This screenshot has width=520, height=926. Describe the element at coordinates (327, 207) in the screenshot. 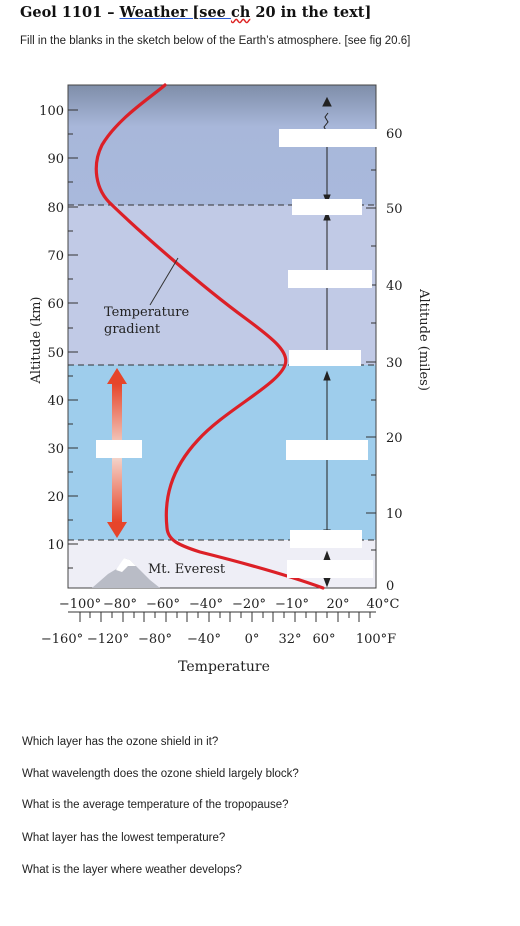

I see `mesopause-blank` at that location.